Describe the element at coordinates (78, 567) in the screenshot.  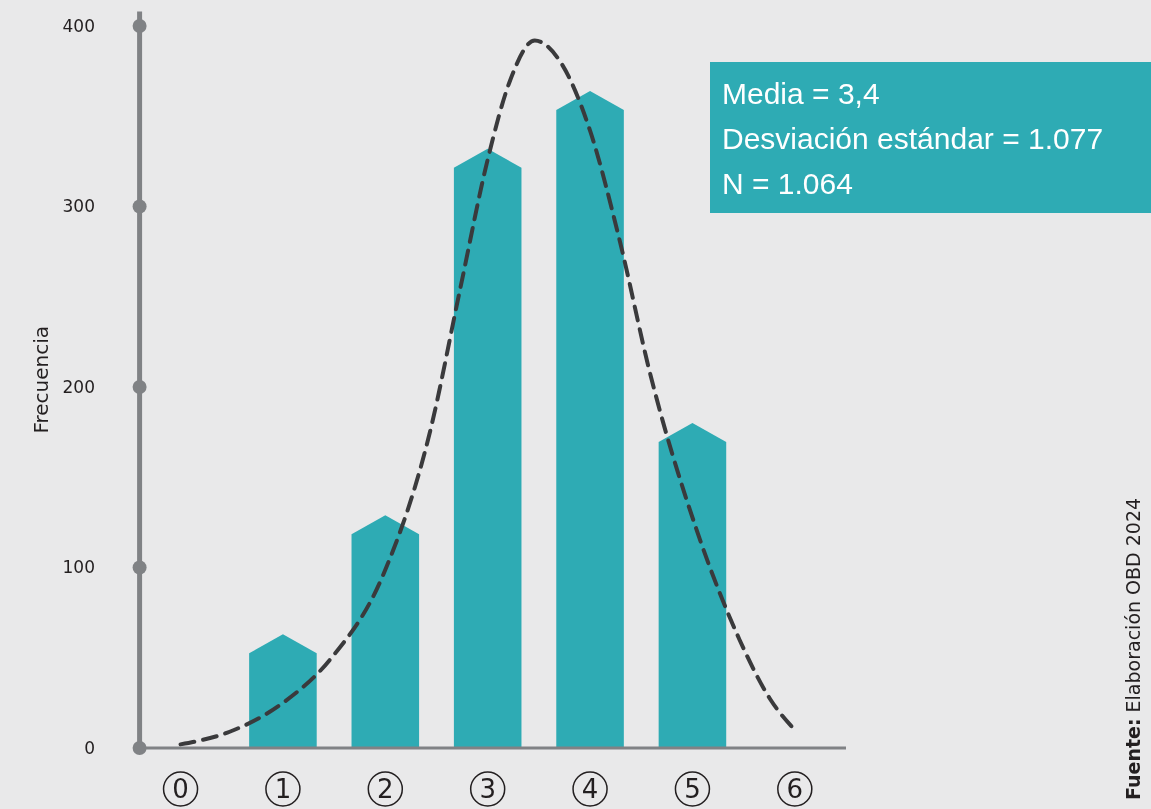
I see `y-tick-label: 100` at that location.